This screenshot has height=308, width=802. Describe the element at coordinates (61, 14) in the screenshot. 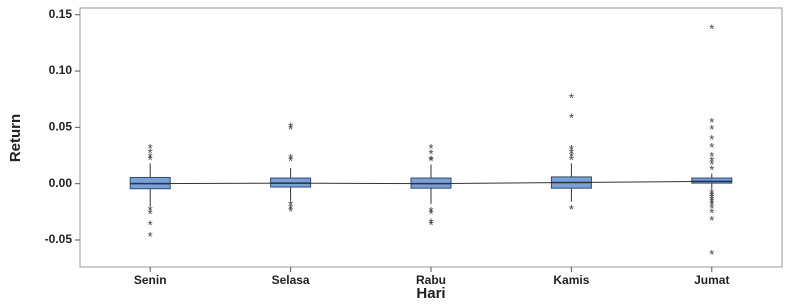

I see `y-tick-label: 0.15` at that location.